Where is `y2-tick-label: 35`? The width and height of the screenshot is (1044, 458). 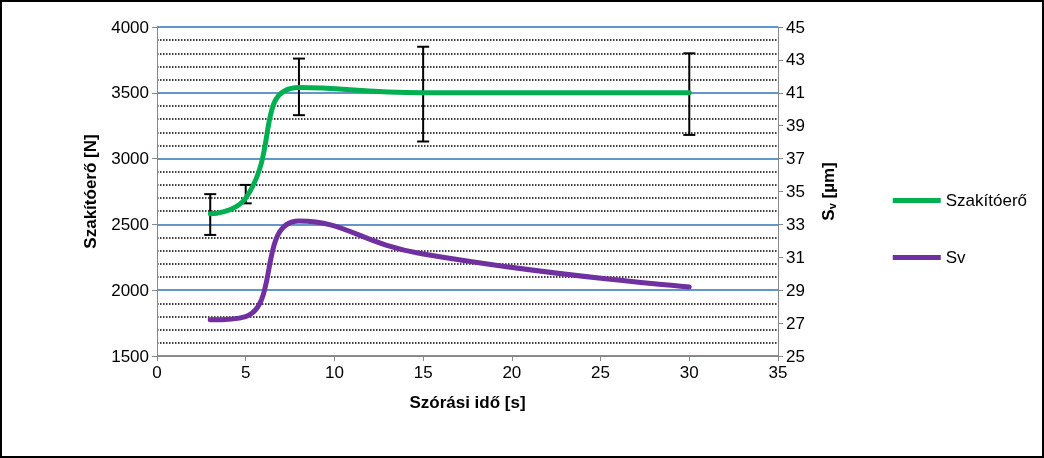
y2-tick-label: 35 is located at coordinates (795, 191).